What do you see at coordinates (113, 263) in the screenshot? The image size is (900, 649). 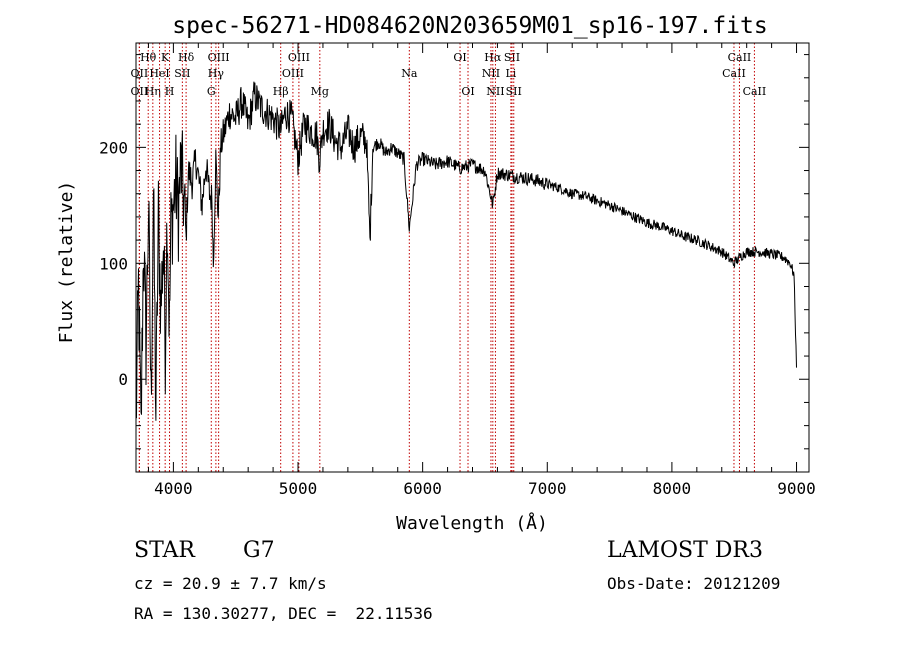 I see `y-tick-label-100: 100` at bounding box center [113, 263].